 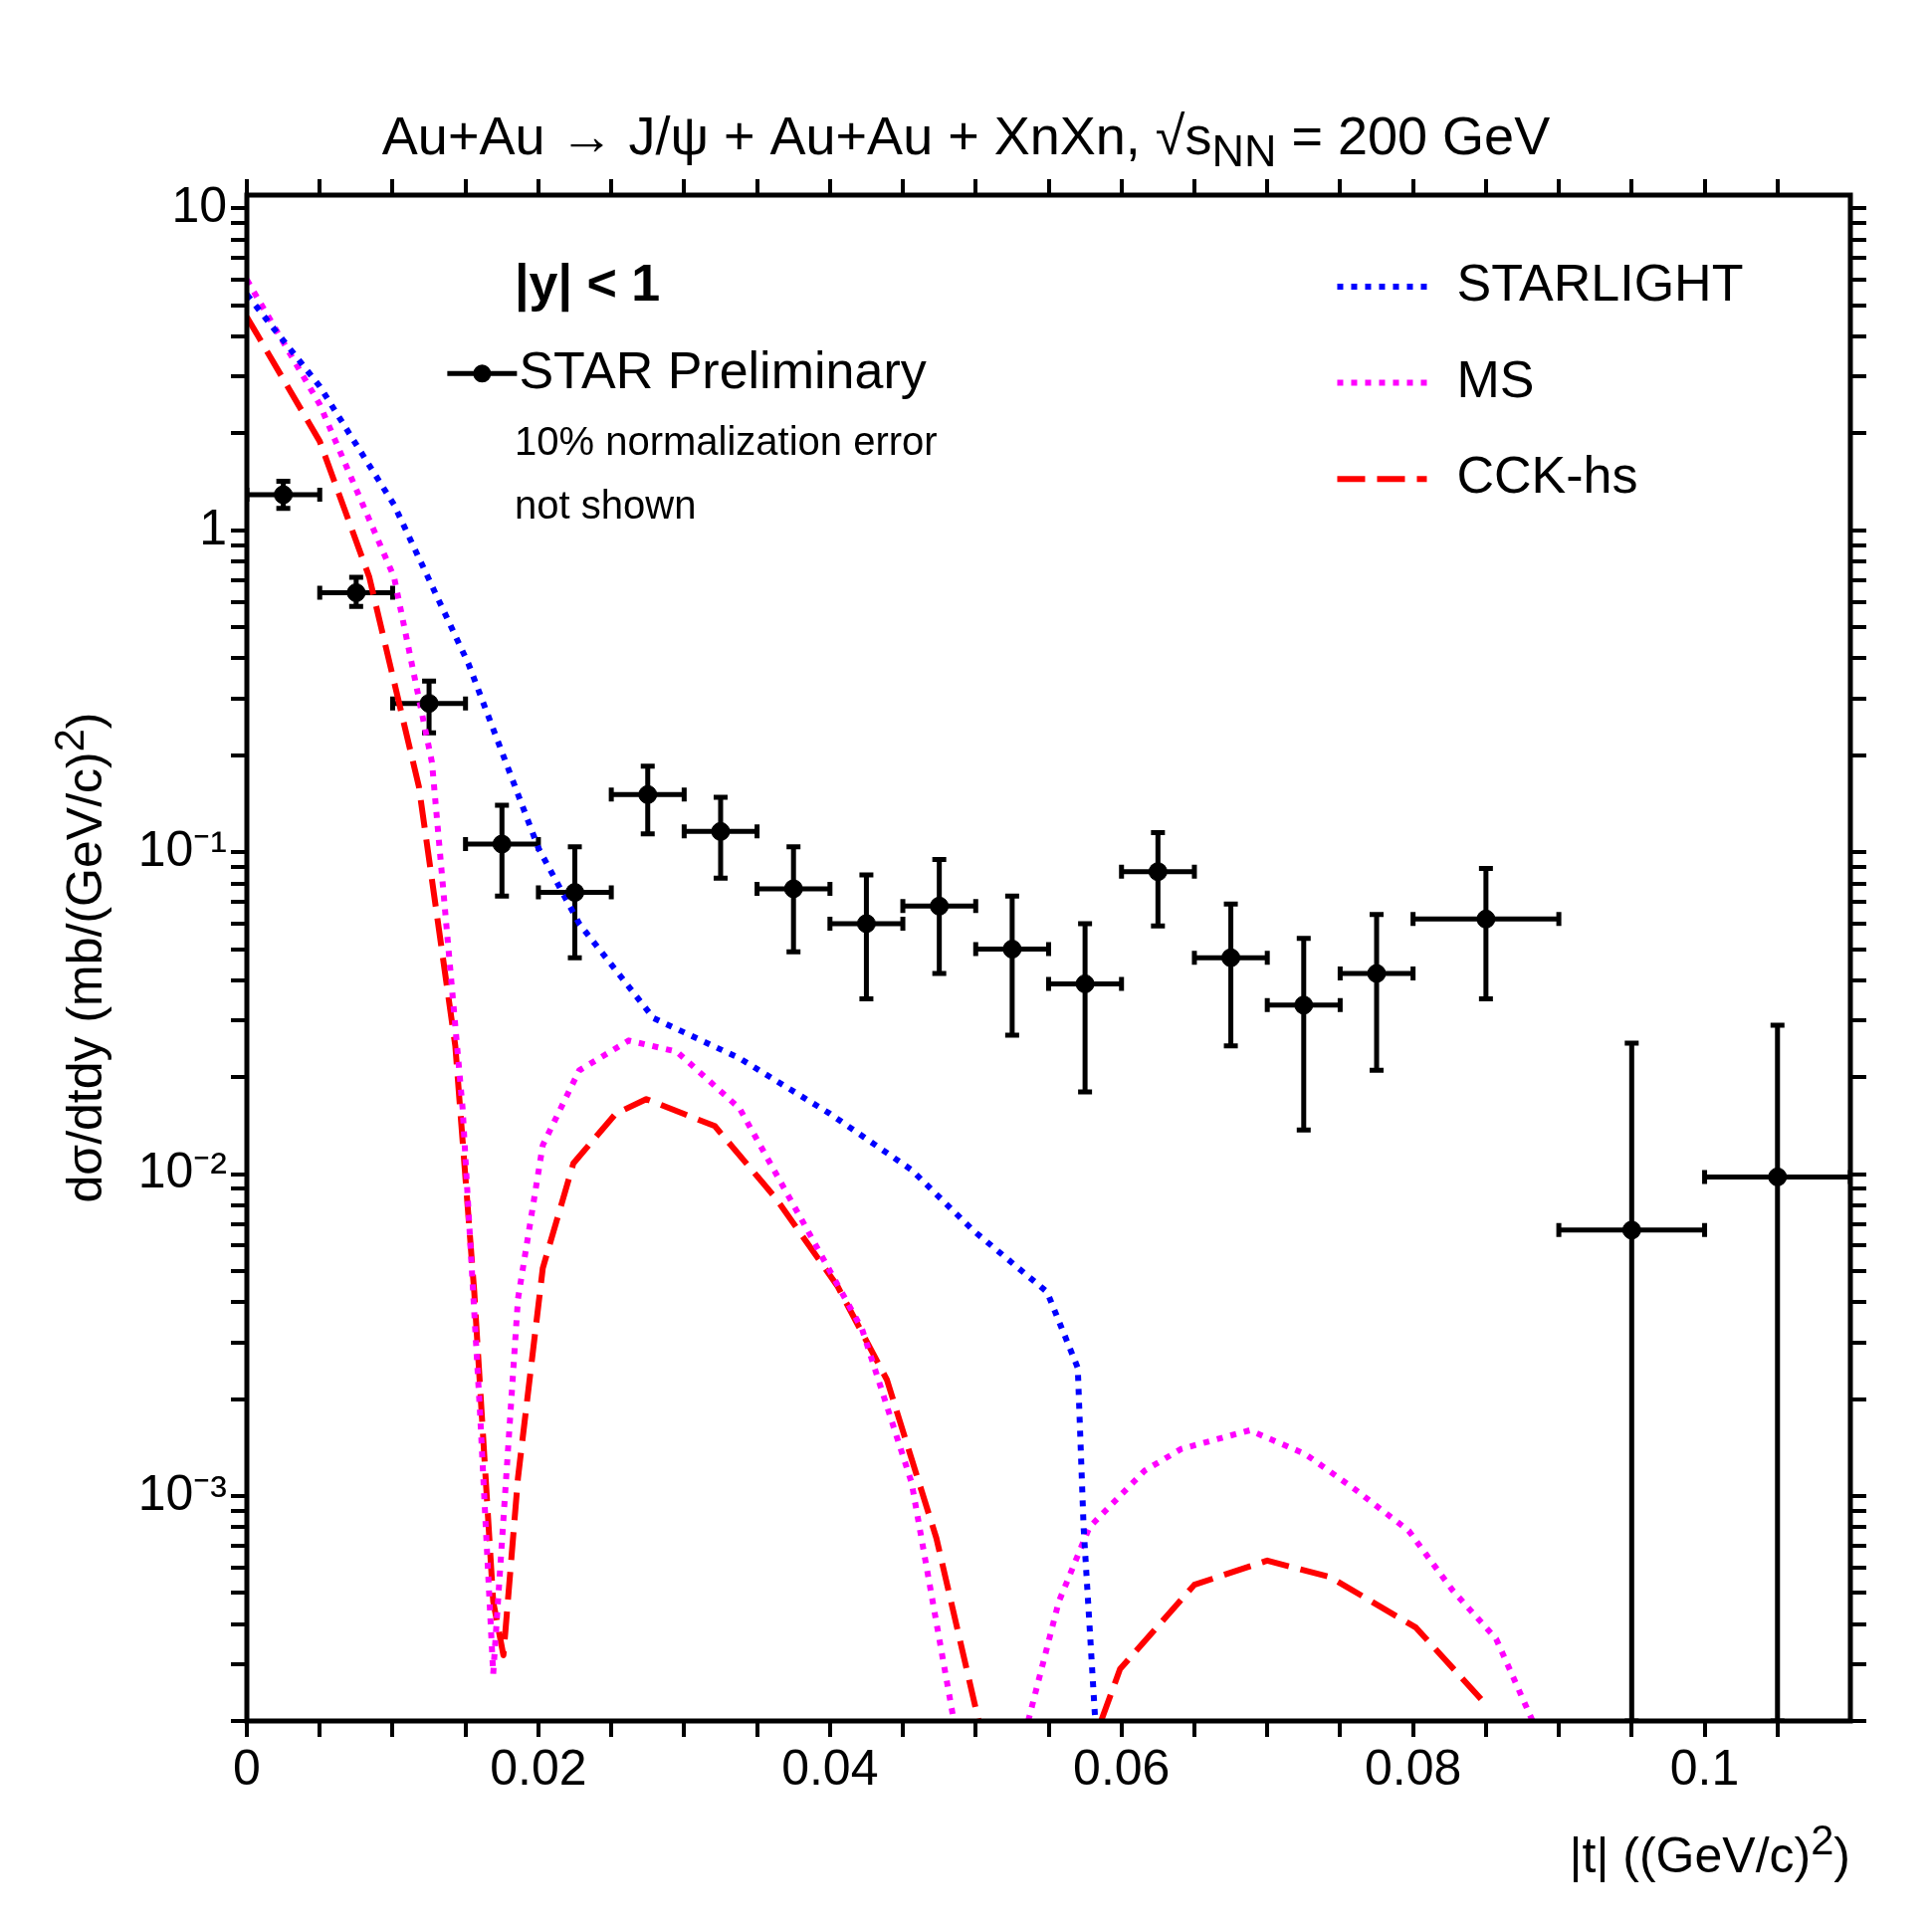 What do you see at coordinates (182, 1171) in the screenshot?
I see `y-tick-label: 10⁻²` at bounding box center [182, 1171].